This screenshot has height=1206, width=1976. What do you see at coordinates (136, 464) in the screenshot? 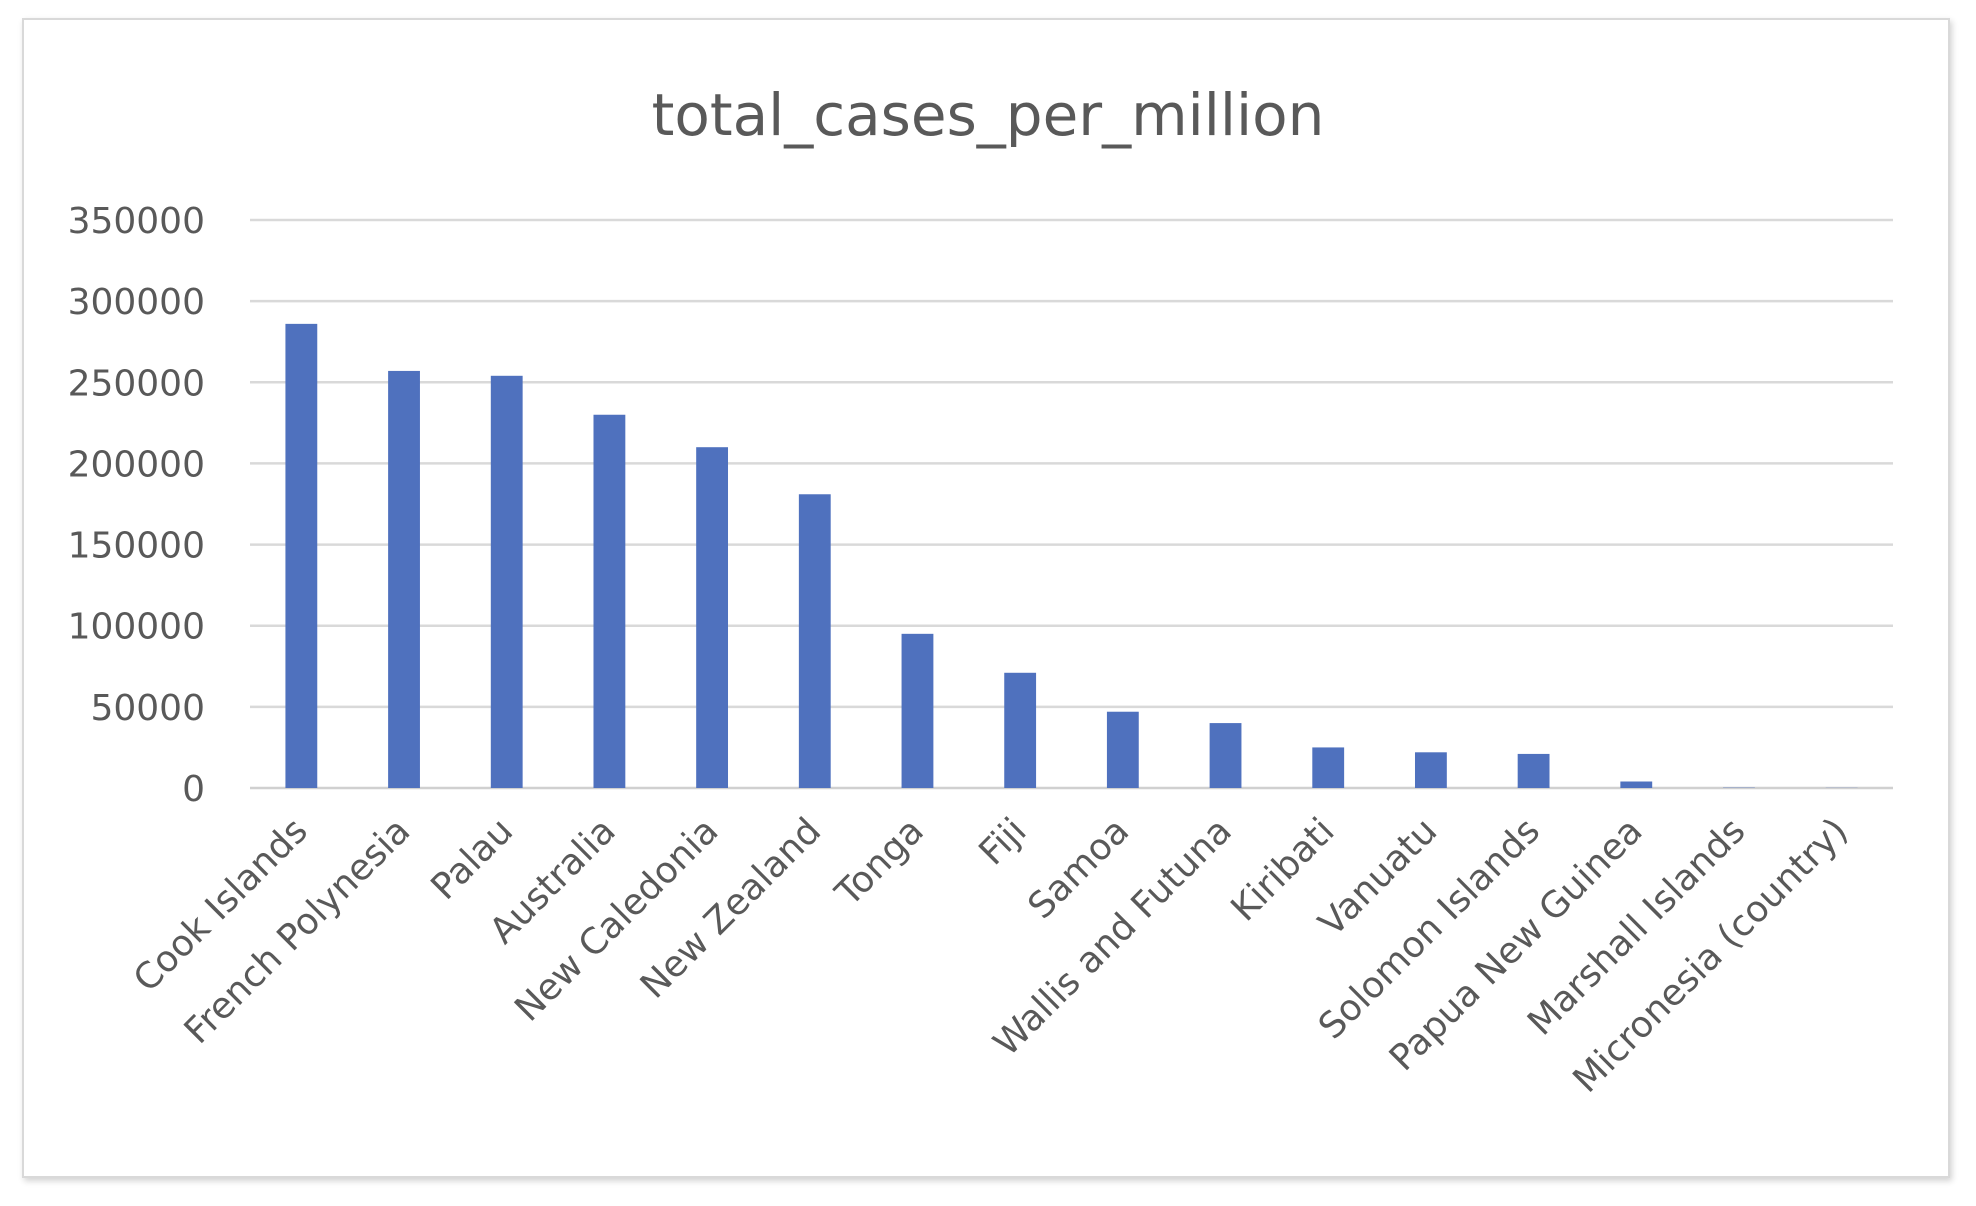
I see `y-tick-label: 200000` at bounding box center [136, 464].